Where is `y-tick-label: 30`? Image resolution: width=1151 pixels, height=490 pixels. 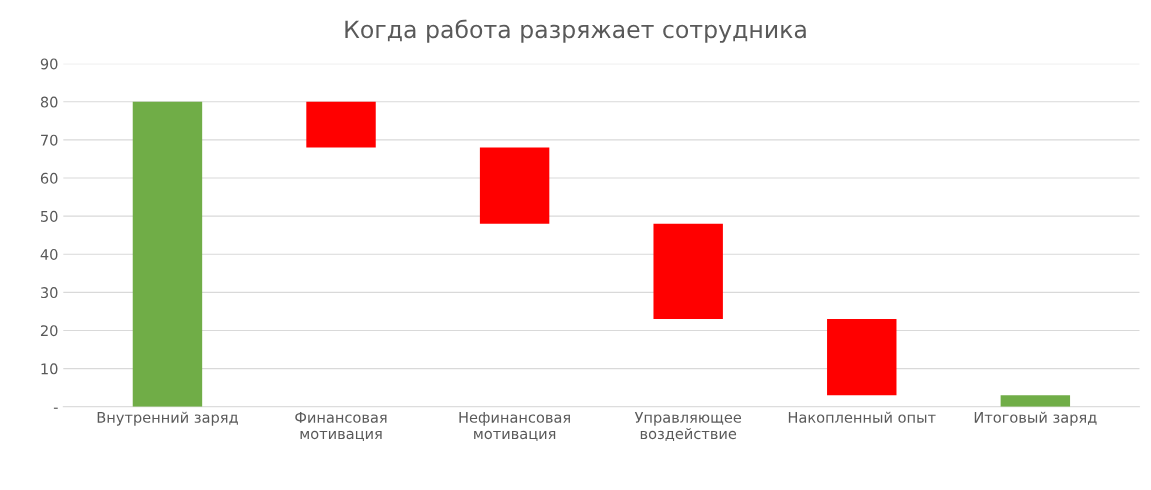 y-tick-label: 30 is located at coordinates (49, 293).